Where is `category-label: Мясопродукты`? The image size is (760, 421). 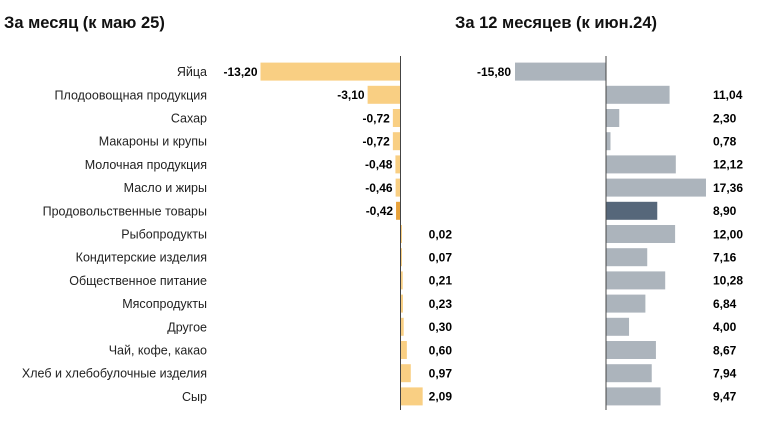 category-label: Мясопродукты is located at coordinates (164, 304).